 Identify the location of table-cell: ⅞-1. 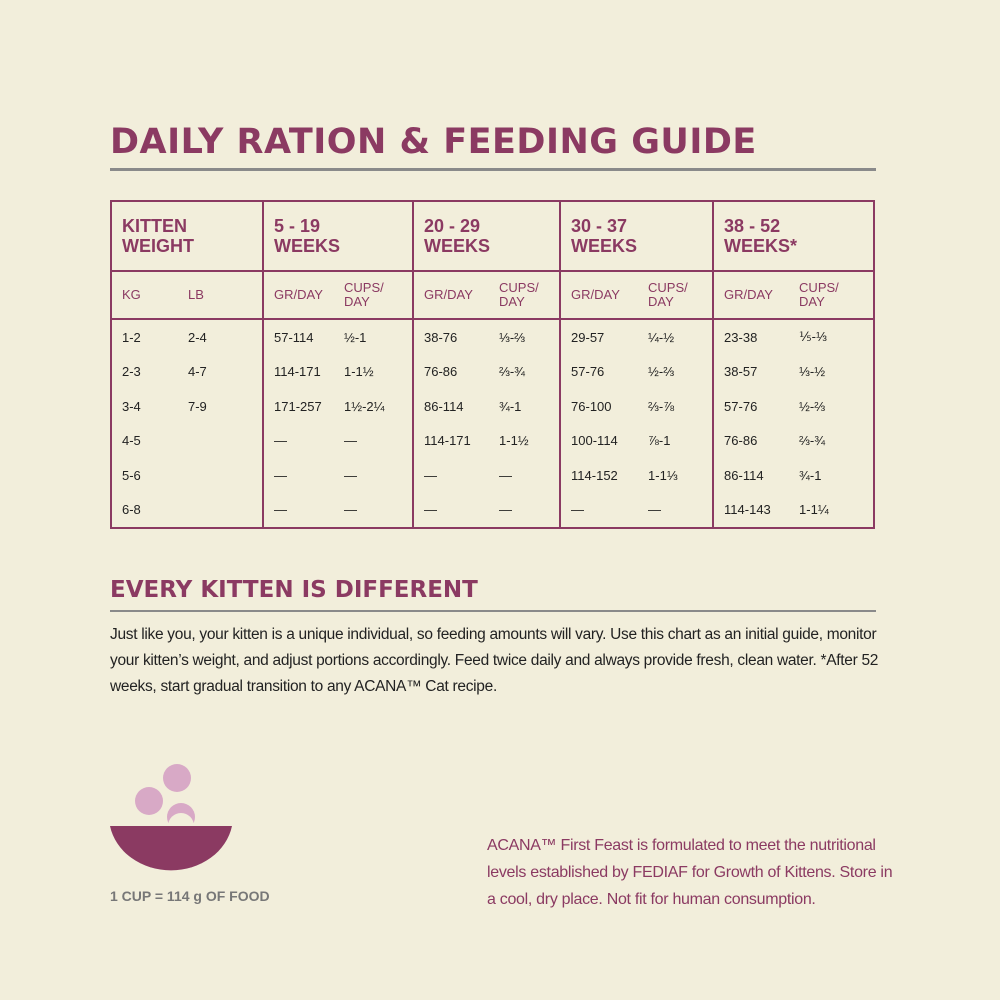
(676, 440).